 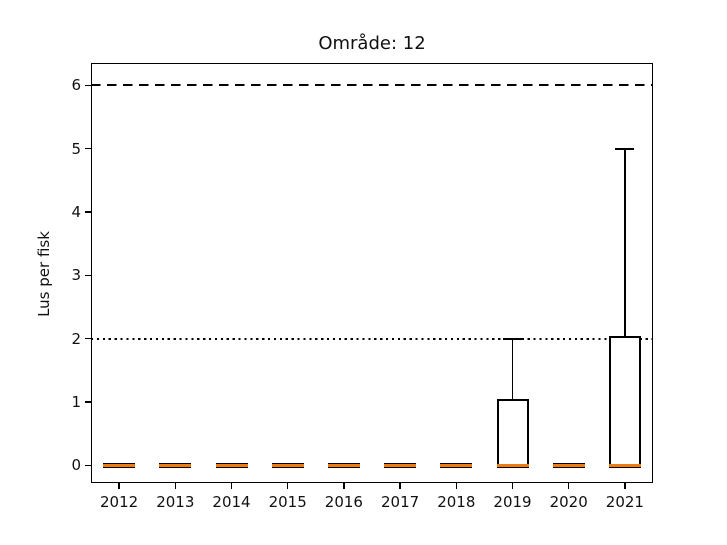 I want to click on chart-title: Område: 12, so click(x=372, y=43).